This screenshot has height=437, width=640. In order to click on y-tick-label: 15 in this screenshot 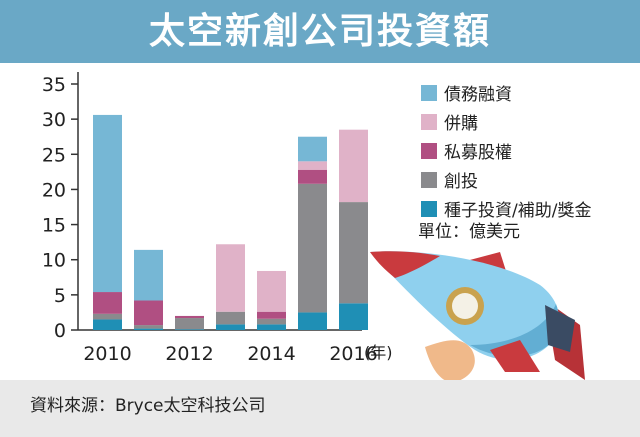, I will do `click(54, 226)`.